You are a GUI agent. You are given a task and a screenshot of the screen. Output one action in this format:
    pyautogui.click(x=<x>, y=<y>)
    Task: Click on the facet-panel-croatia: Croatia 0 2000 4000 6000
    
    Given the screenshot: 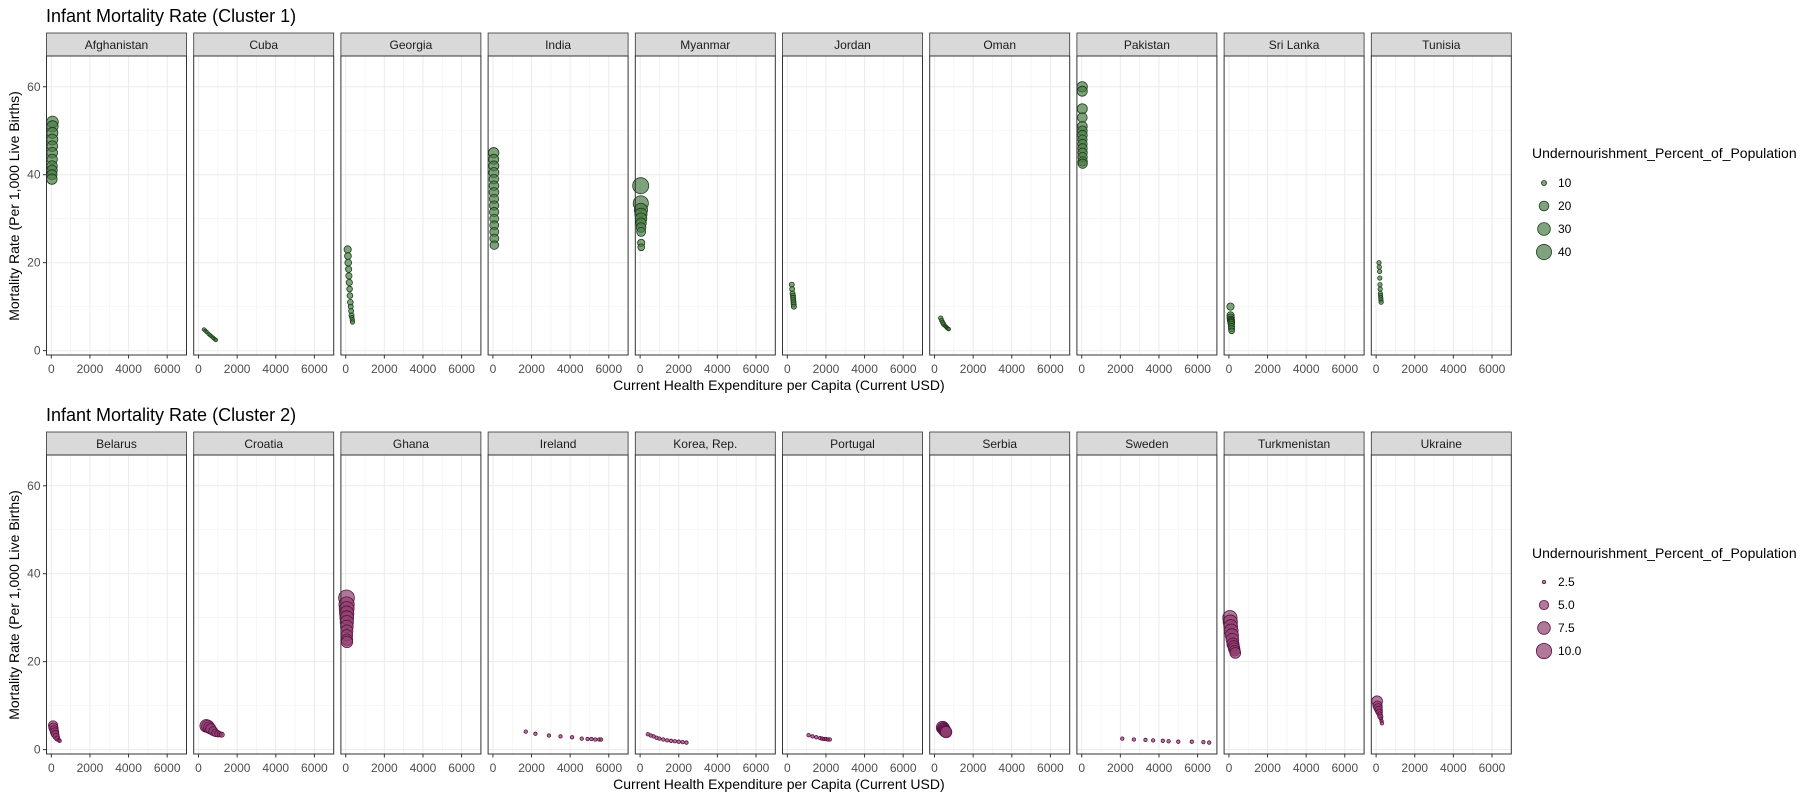 What is the action you would take?
    pyautogui.click(x=264, y=603)
    